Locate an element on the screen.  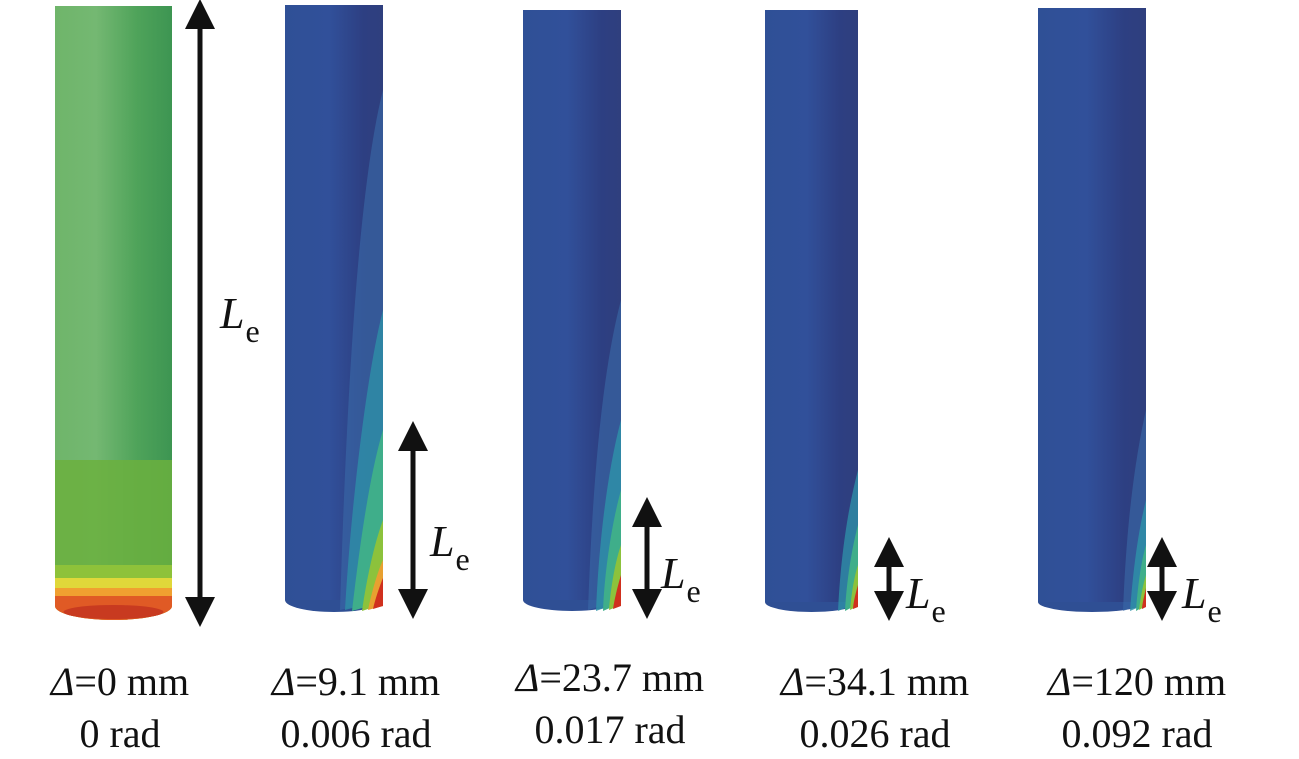
rotation: 0.017 rad is located at coordinates (610, 729).